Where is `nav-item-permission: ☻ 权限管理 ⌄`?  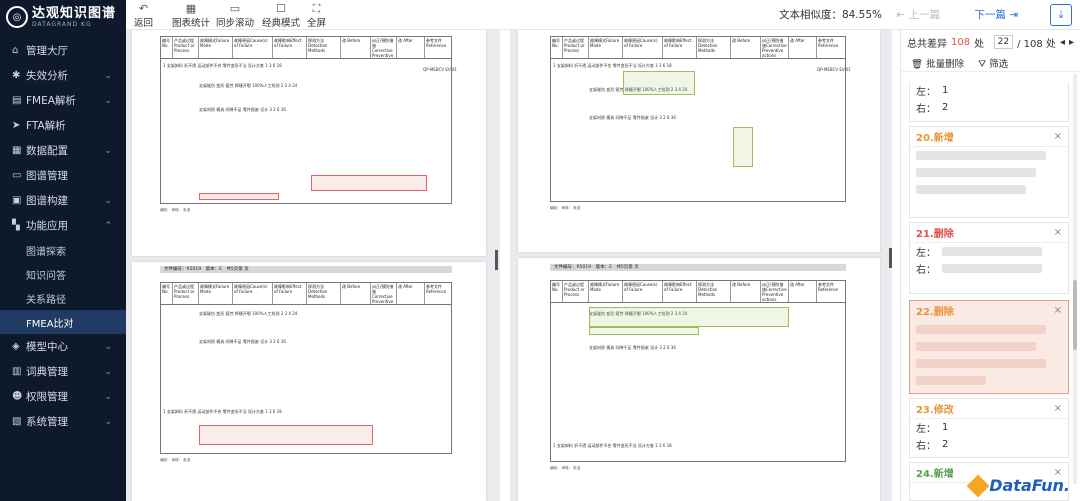 nav-item-permission: ☻ 权限管理 ⌄ is located at coordinates (62, 397).